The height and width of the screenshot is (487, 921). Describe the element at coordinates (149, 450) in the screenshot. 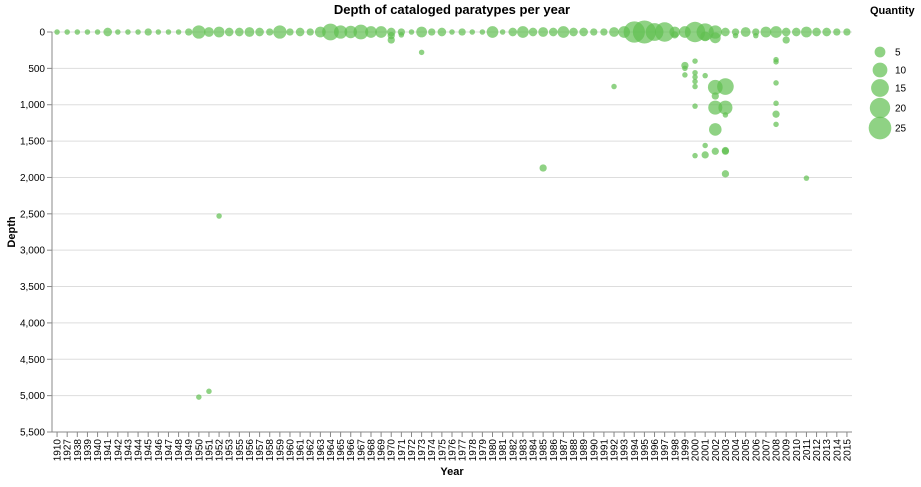

I see `x-tick-label: 1945` at that location.